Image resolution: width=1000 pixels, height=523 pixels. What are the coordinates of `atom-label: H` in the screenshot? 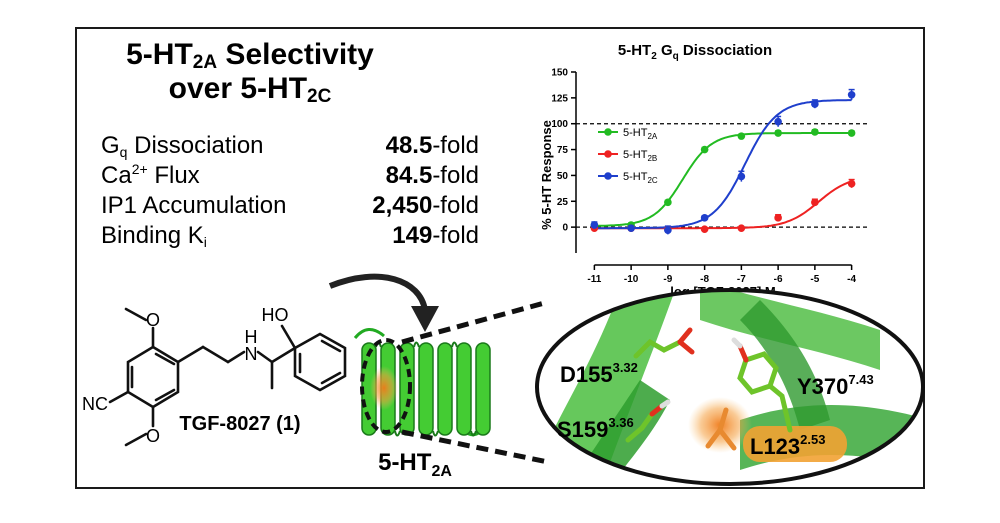 It's located at (251, 337).